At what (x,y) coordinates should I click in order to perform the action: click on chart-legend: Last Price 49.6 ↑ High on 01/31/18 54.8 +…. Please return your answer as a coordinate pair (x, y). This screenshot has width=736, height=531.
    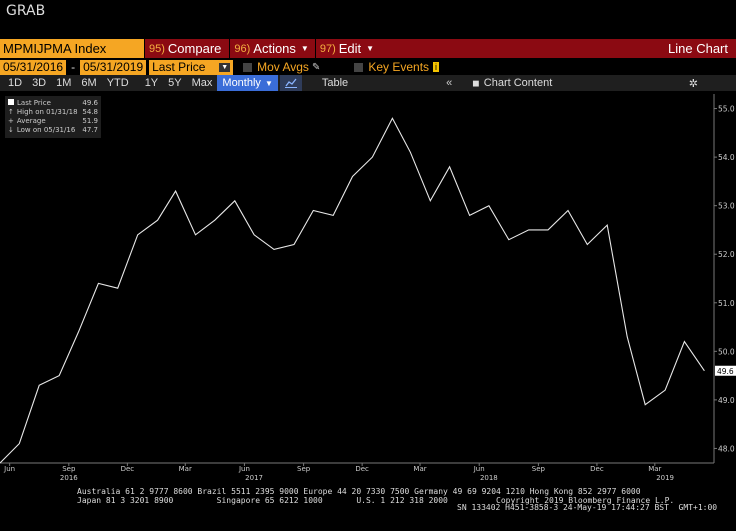
    Looking at the image, I should click on (53, 117).